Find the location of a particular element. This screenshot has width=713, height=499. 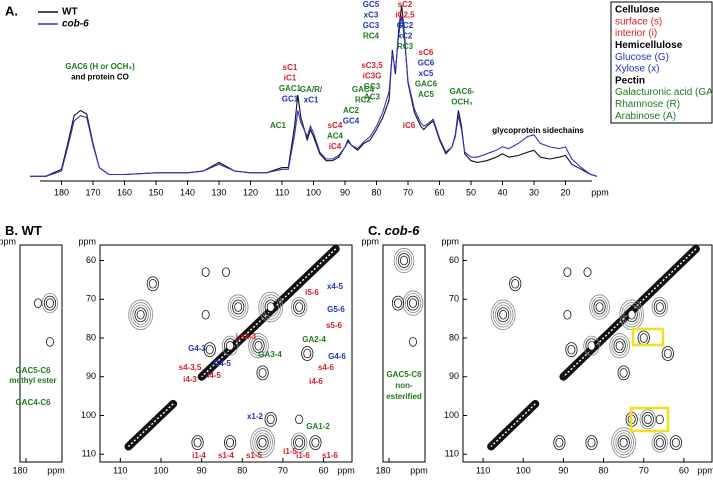

x-tick-label: 160 is located at coordinates (124, 192).